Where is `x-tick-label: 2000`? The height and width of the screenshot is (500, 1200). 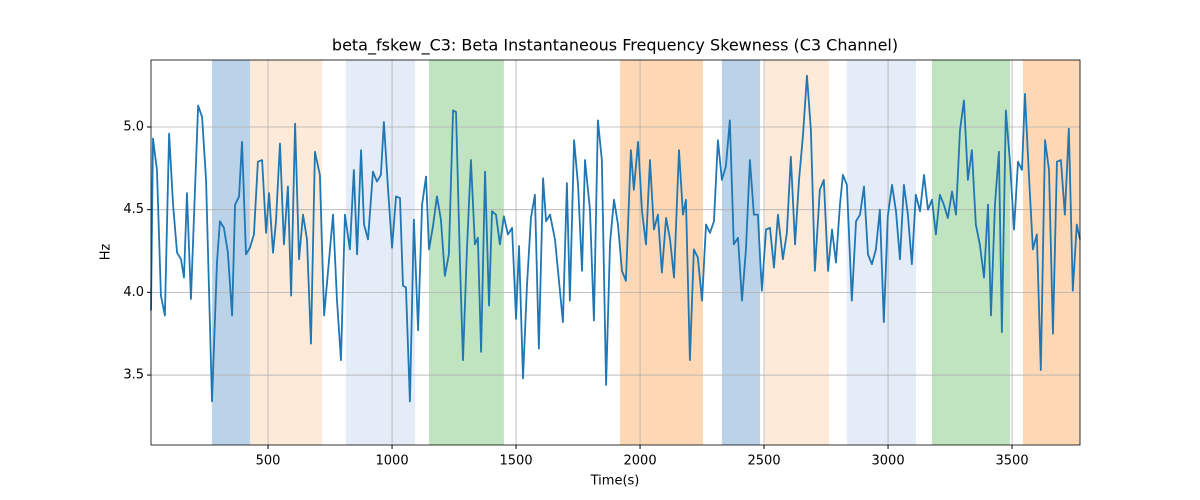
x-tick-label: 2000 is located at coordinates (640, 461).